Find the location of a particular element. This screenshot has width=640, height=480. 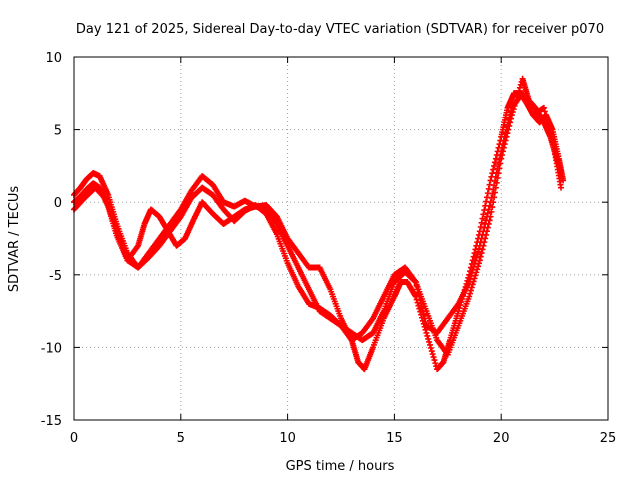

y-tick-label: -5 is located at coordinates (55, 276).